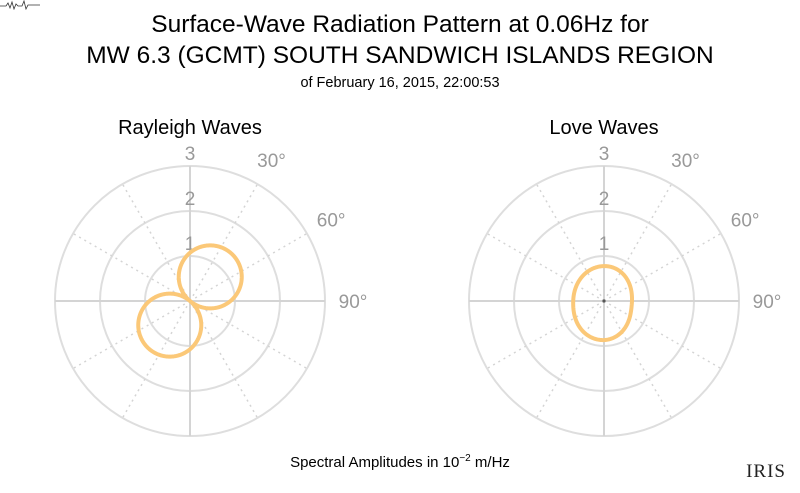  What do you see at coordinates (766, 471) in the screenshot?
I see `iris-logo: IRIS` at bounding box center [766, 471].